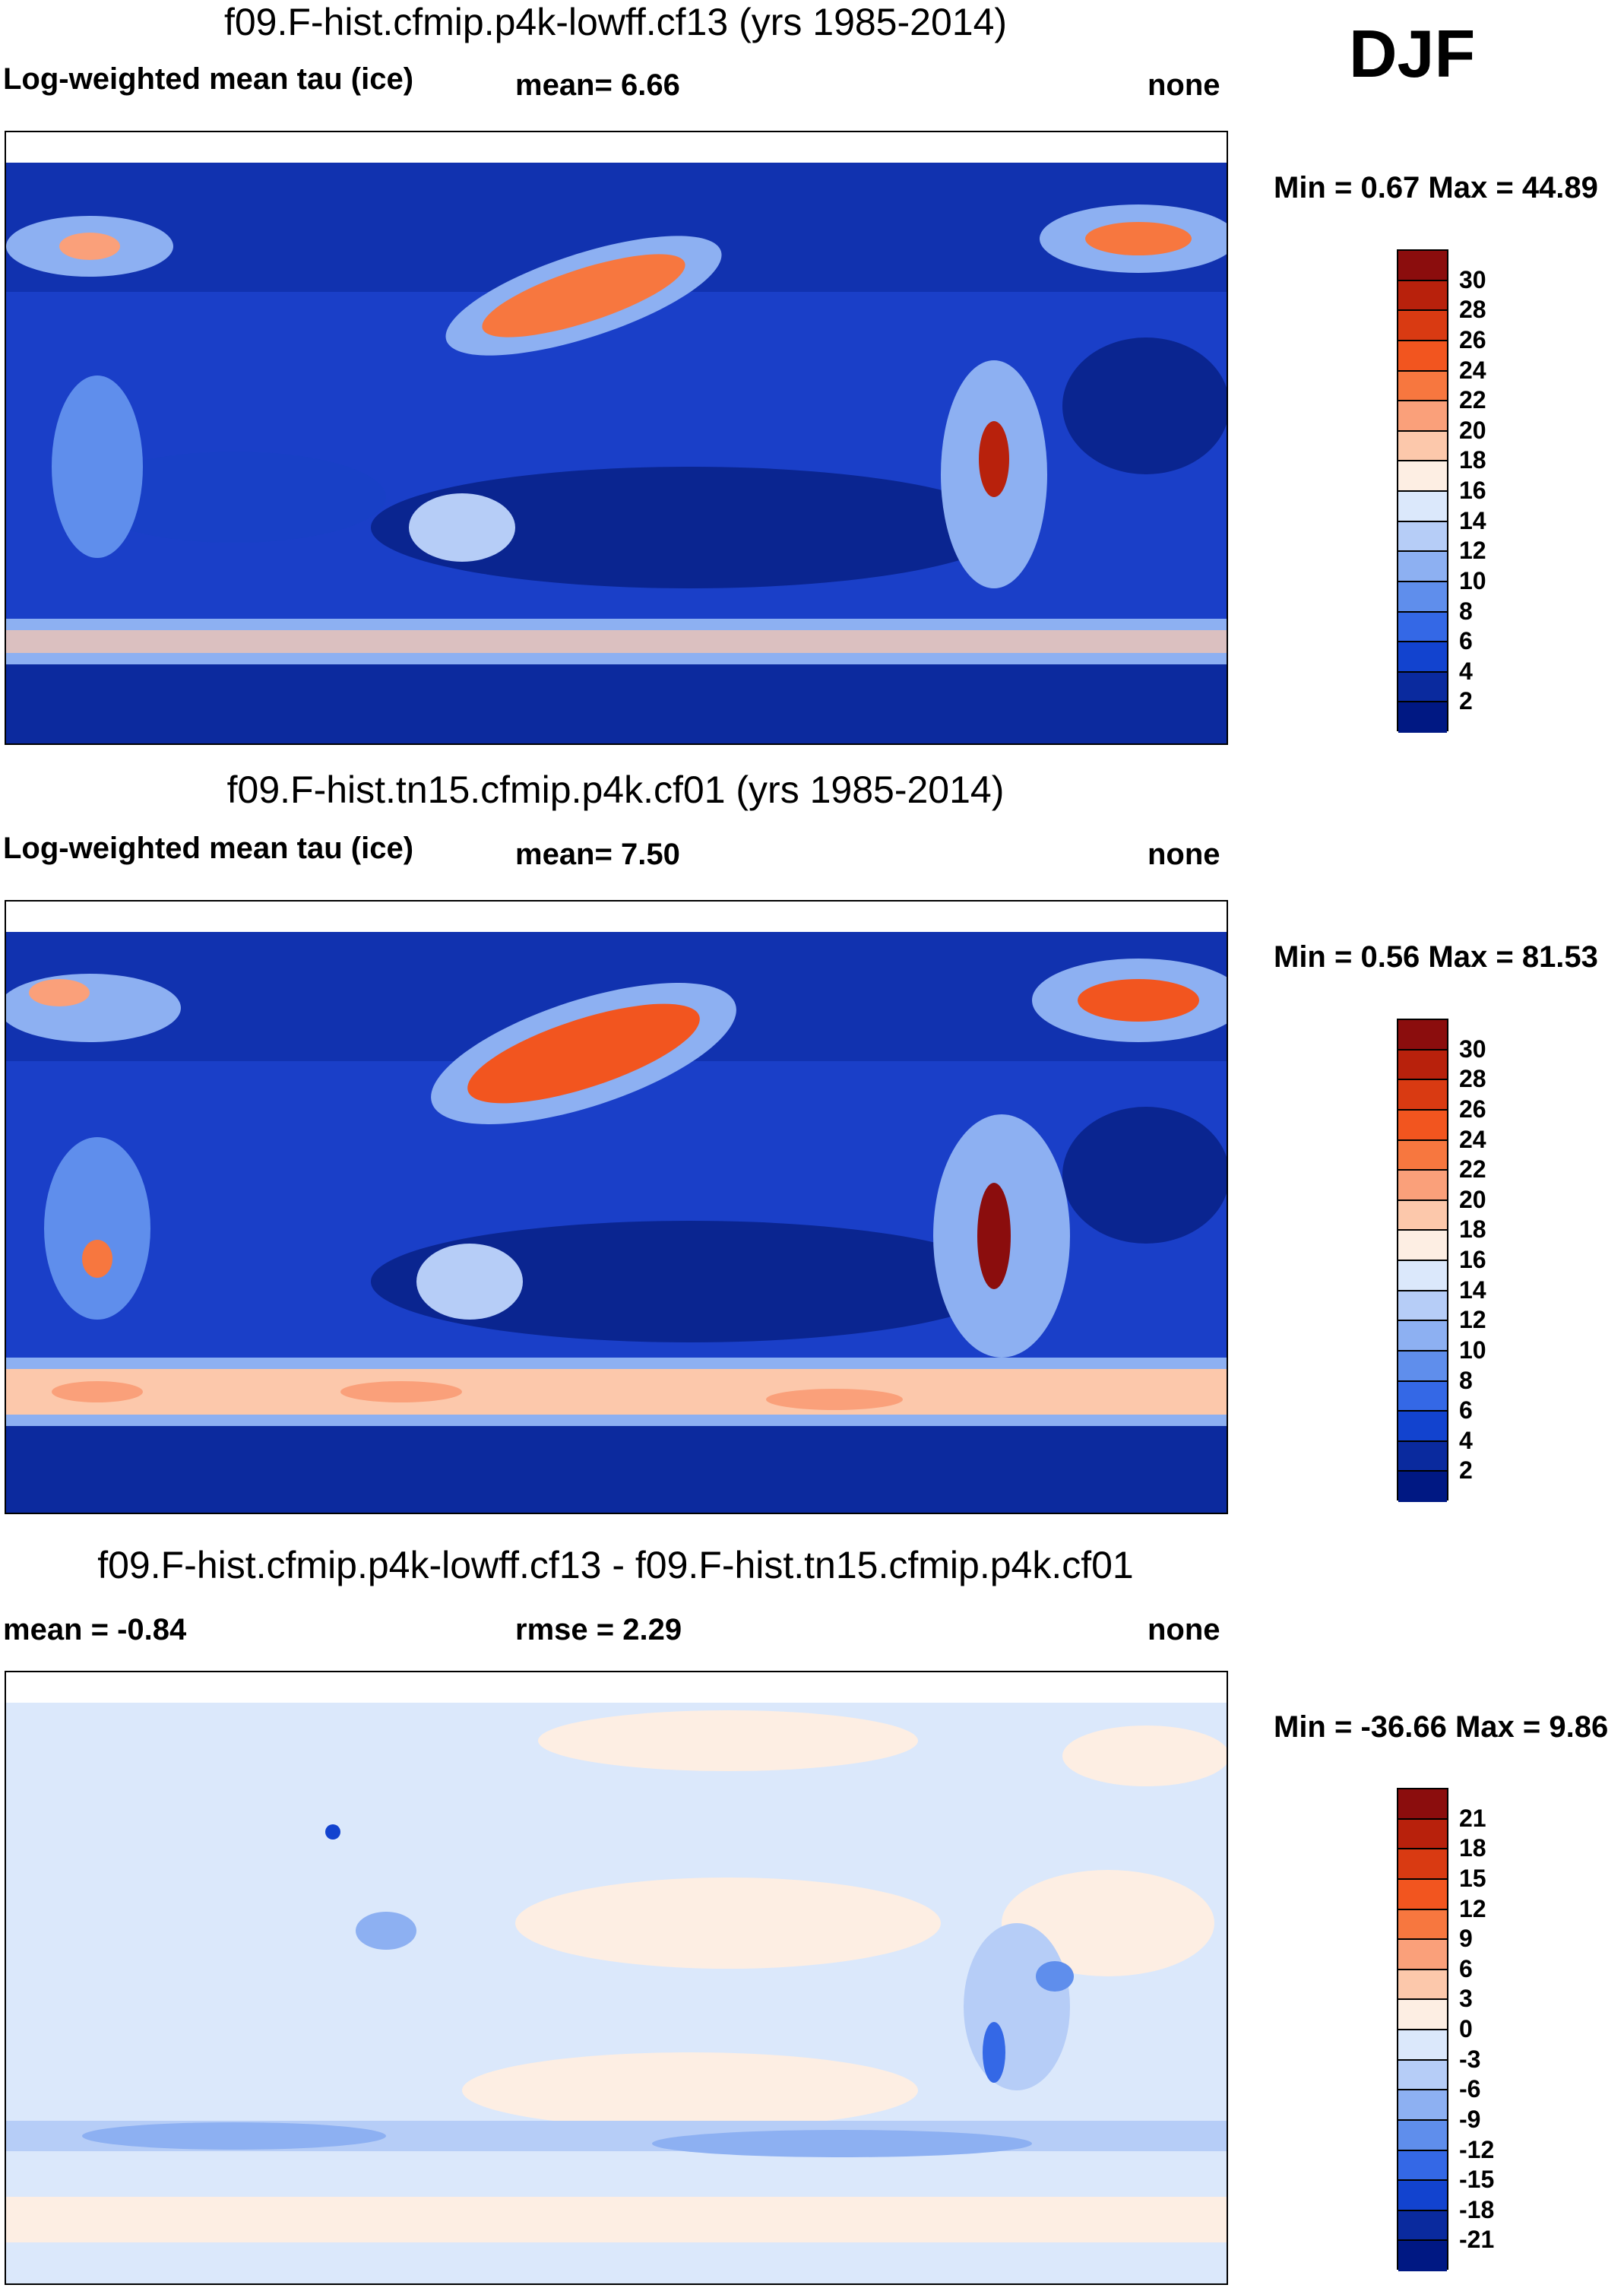 Image resolution: width=1624 pixels, height=2288 pixels. What do you see at coordinates (1184, 855) in the screenshot?
I see `panel-2-units-label: none` at bounding box center [1184, 855].